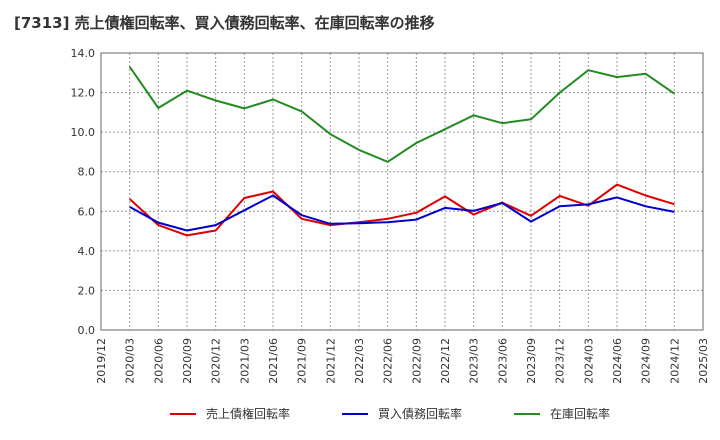 The image size is (720, 440). I want to click on x-tick-label: 2021/03, so click(244, 361).